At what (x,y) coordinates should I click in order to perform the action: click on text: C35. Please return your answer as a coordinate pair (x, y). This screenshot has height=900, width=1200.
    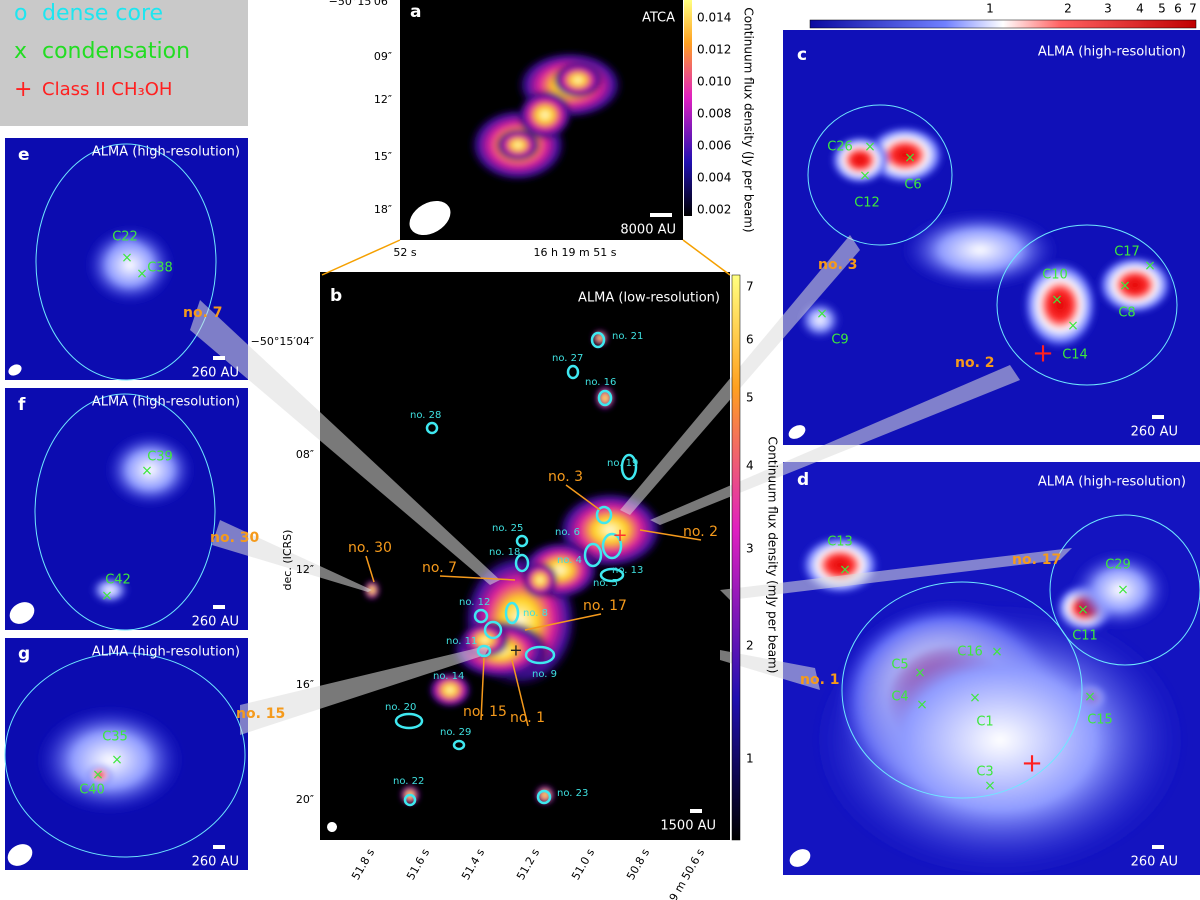
    Looking at the image, I should click on (115, 737).